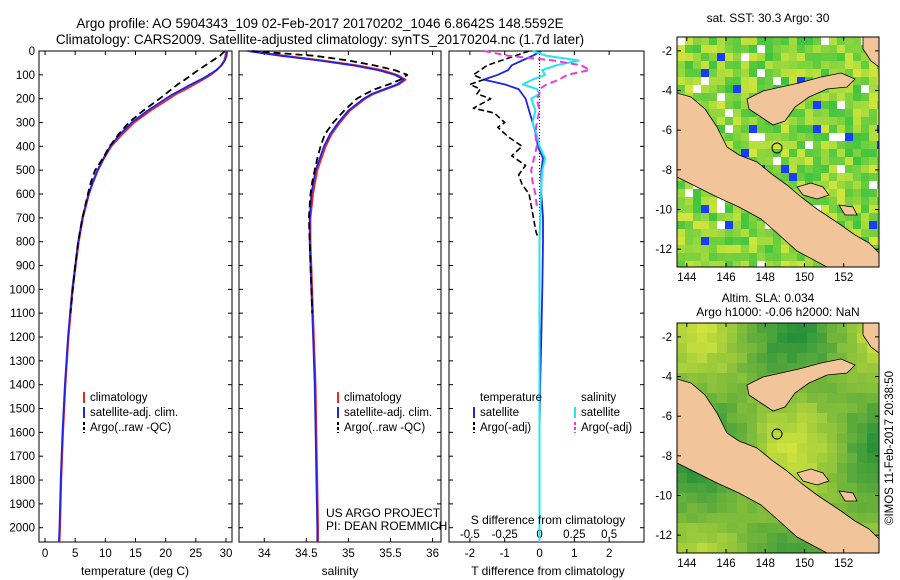 The width and height of the screenshot is (900, 580). Describe the element at coordinates (687, 564) in the screenshot. I see `map-lon-label: 144` at that location.